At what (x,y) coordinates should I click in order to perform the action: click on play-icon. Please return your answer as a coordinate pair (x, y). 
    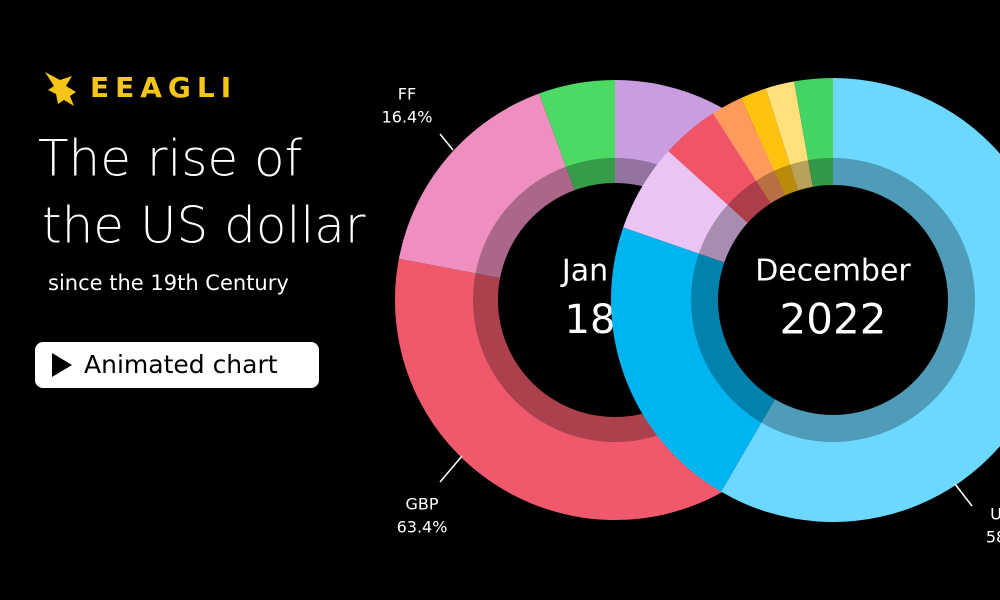
    Looking at the image, I should click on (62, 365).